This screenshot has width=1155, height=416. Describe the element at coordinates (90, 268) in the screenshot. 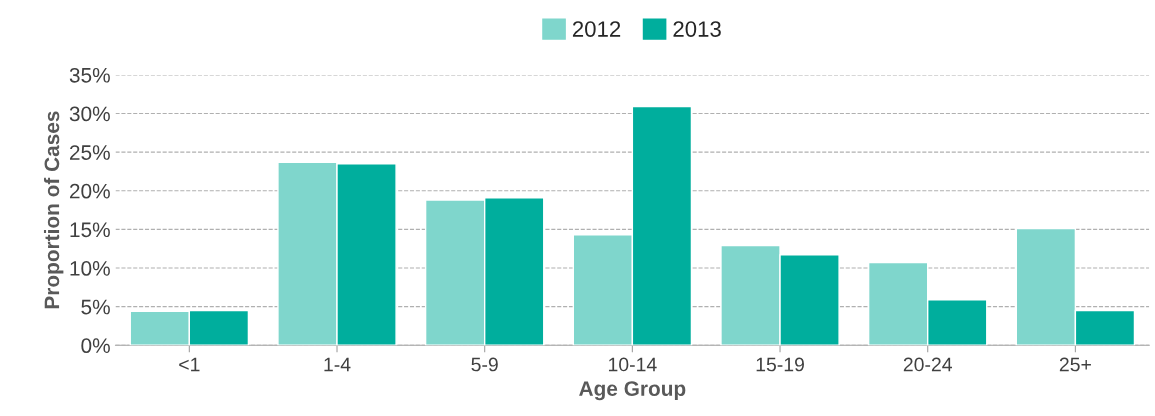

I see `y-tick-label: 10%` at that location.